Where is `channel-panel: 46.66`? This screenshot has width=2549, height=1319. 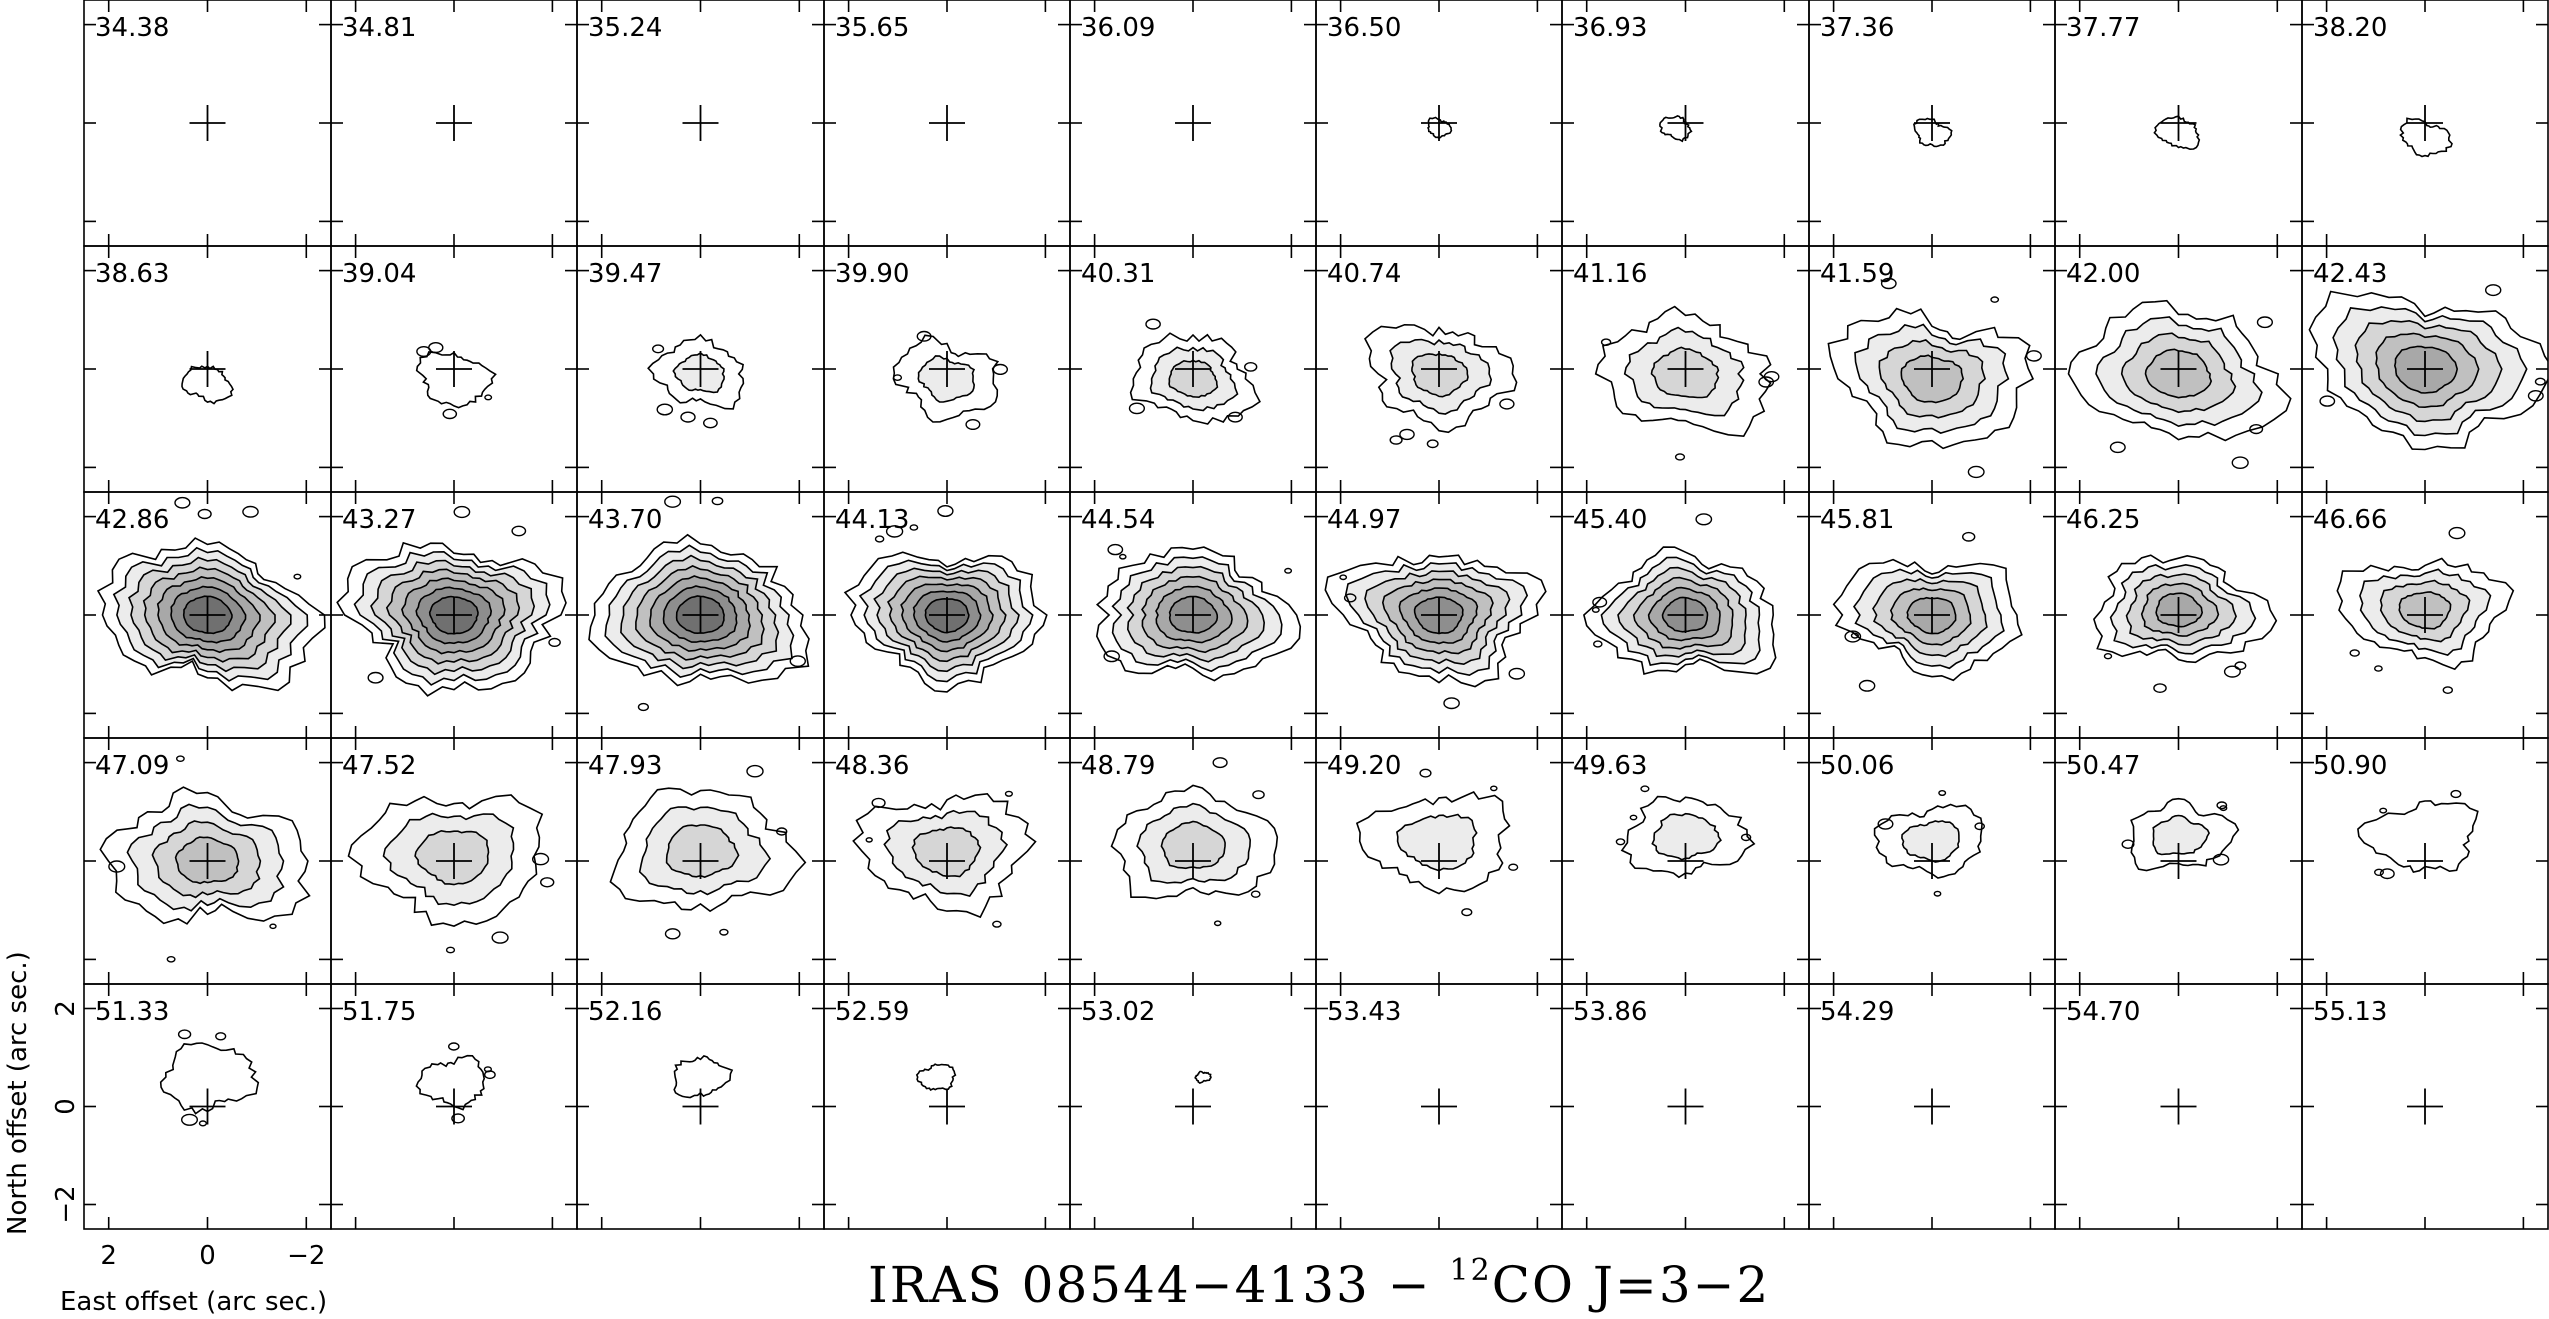
channel-panel: 46.66 is located at coordinates (2425, 615).